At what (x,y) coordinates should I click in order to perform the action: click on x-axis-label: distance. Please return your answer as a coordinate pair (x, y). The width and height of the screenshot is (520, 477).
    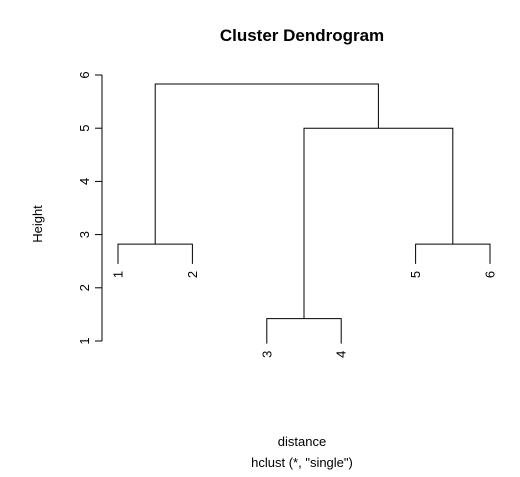
    Looking at the image, I should click on (302, 441).